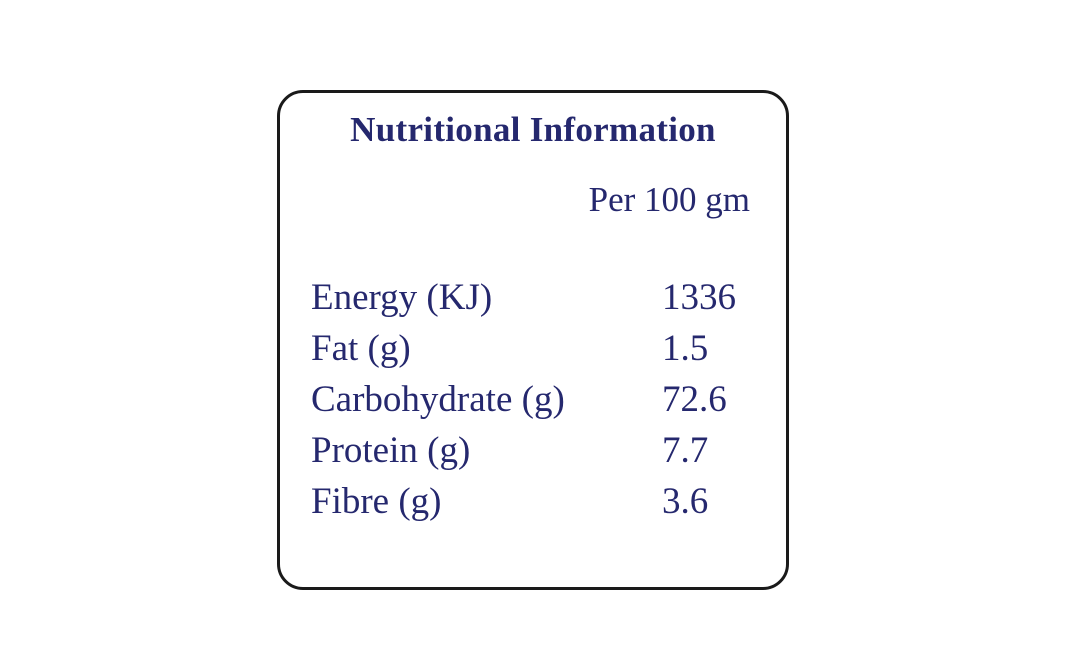 The image size is (1068, 671). Describe the element at coordinates (541, 505) in the screenshot. I see `nutrient-row: Fibre (g) 3.6` at that location.